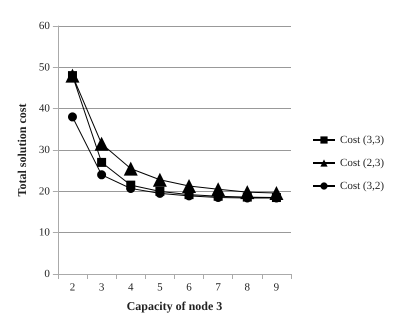 This screenshot has width=399, height=326. I want to click on x-axis-title: Capacity of node 3, so click(174, 306).